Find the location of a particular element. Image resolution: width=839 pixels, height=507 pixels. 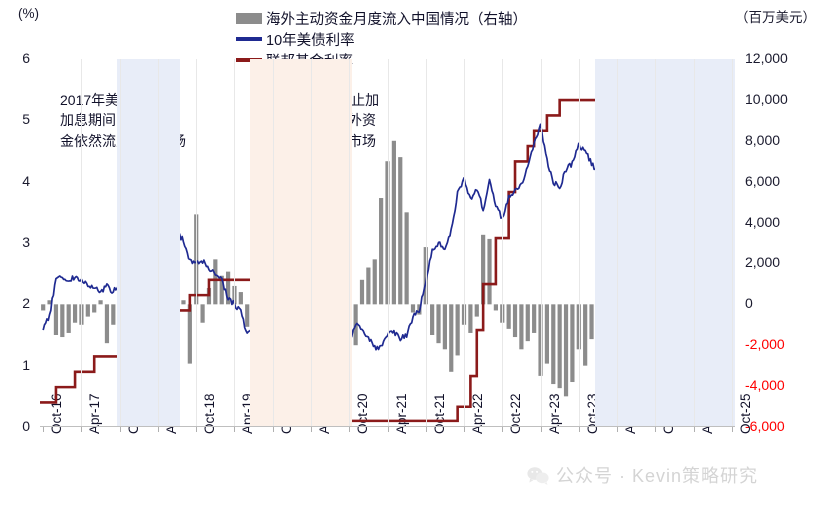

legend-label-bar: 海外主动资金月度流入中国情况（右轴） is located at coordinates (396, 19).